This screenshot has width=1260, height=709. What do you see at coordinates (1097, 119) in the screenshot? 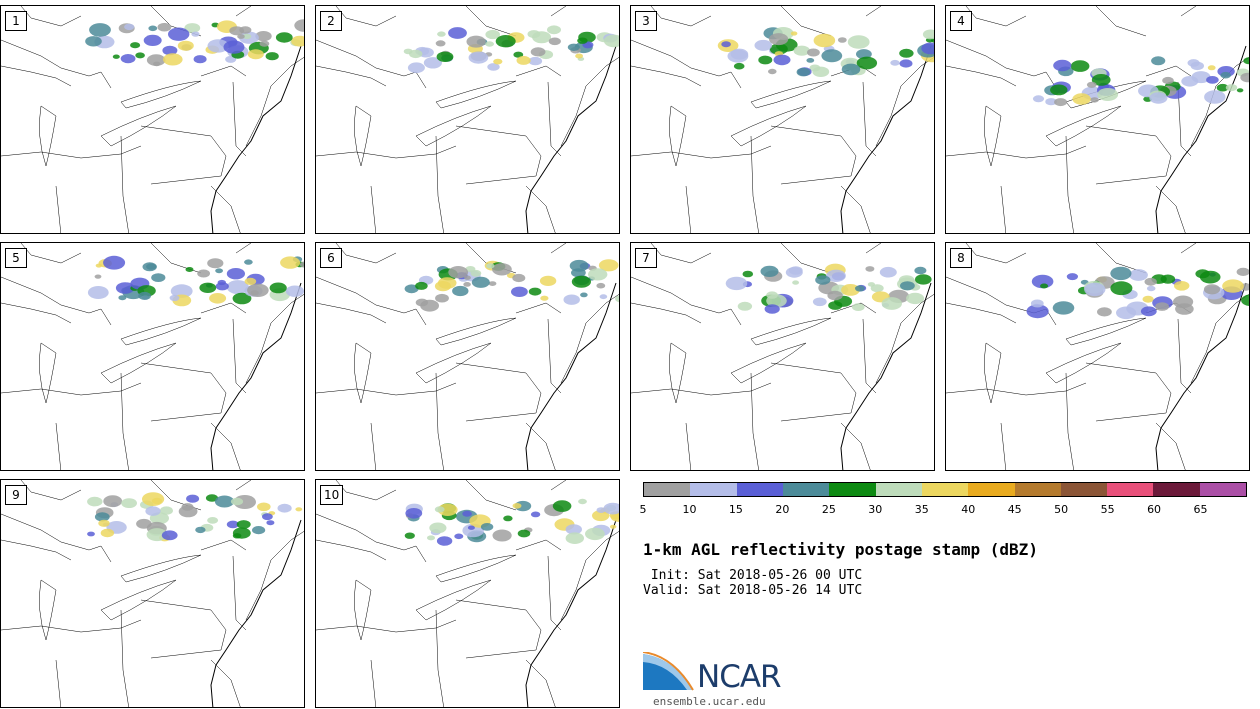
I see `member-panel: 4` at bounding box center [1097, 119].